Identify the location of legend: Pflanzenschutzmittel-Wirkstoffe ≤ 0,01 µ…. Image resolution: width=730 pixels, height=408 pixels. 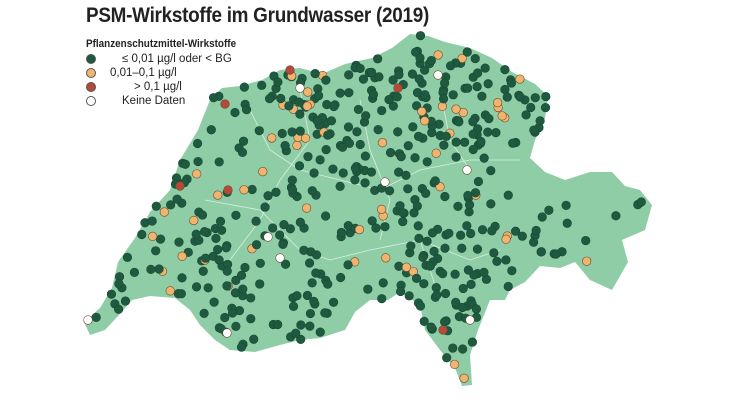
(169, 73).